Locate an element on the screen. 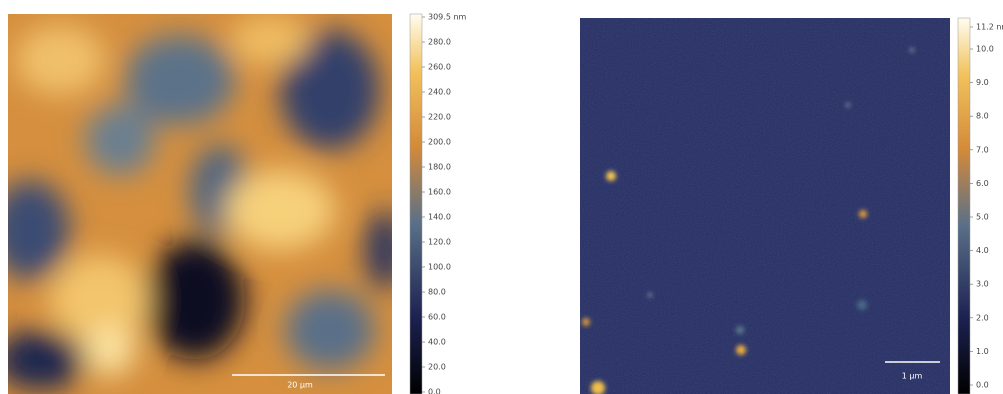 This screenshot has width=1003, height=394. scale-bar-label: 20 µm is located at coordinates (300, 385).